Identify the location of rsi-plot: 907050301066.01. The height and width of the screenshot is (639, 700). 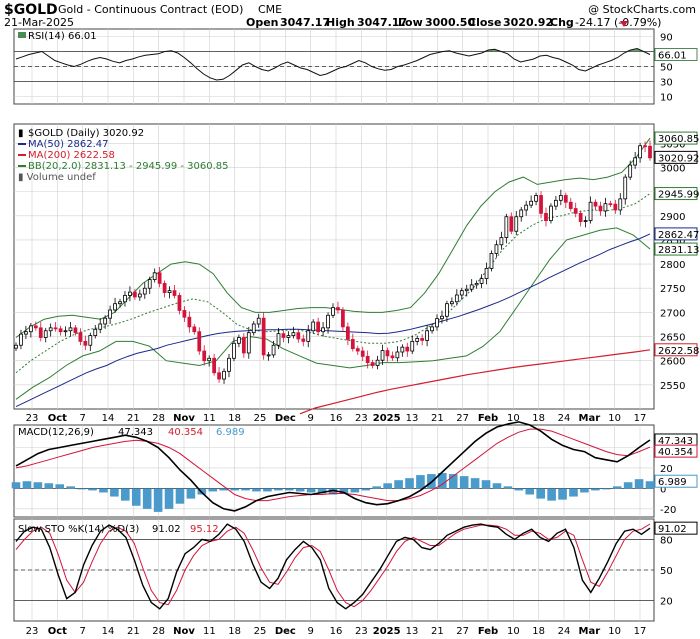
(356, 66).